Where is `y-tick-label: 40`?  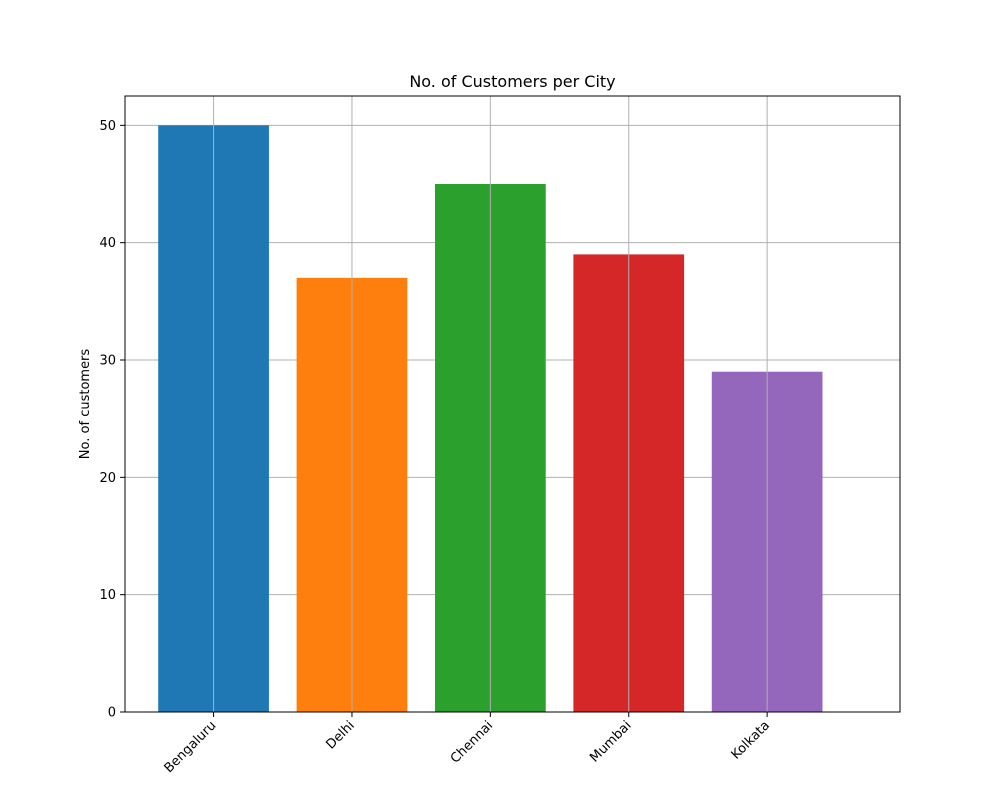 y-tick-label: 40 is located at coordinates (107, 243).